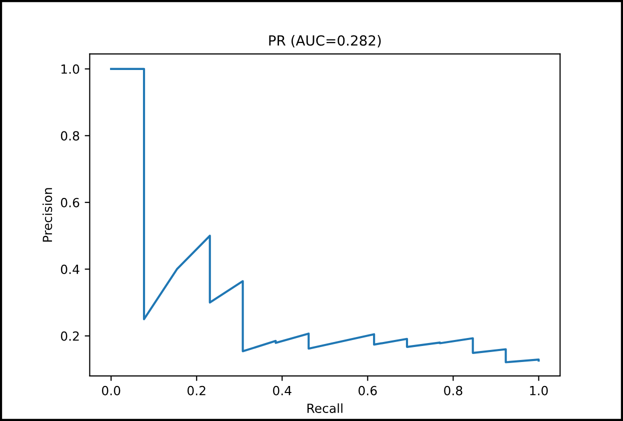 The width and height of the screenshot is (623, 421). Describe the element at coordinates (197, 391) in the screenshot. I see `x-tick-label: 0.2` at that location.